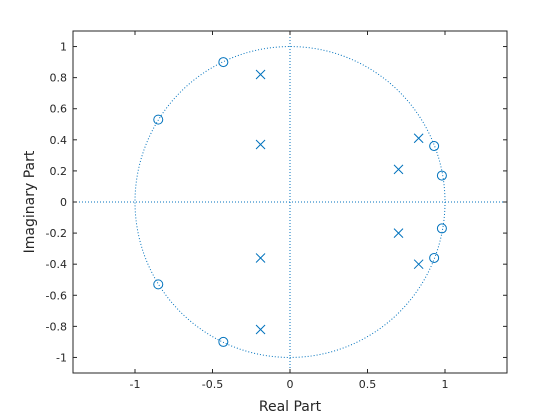 The width and height of the screenshot is (560, 420). What do you see at coordinates (59, 109) in the screenshot?
I see `y-tick-label: 0.6` at bounding box center [59, 109].